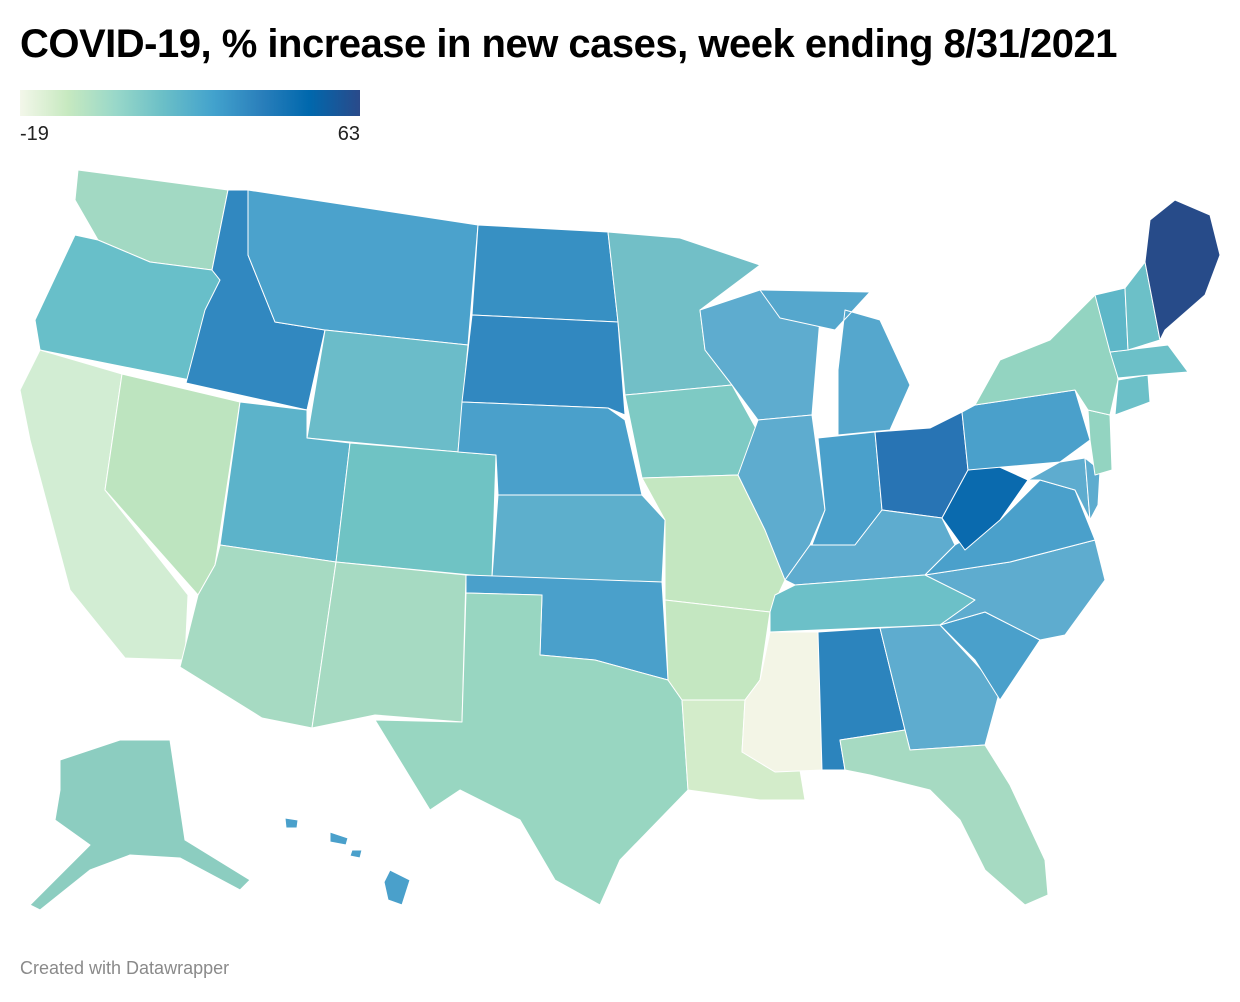  What do you see at coordinates (545, 273) in the screenshot?
I see `state-nd` at bounding box center [545, 273].